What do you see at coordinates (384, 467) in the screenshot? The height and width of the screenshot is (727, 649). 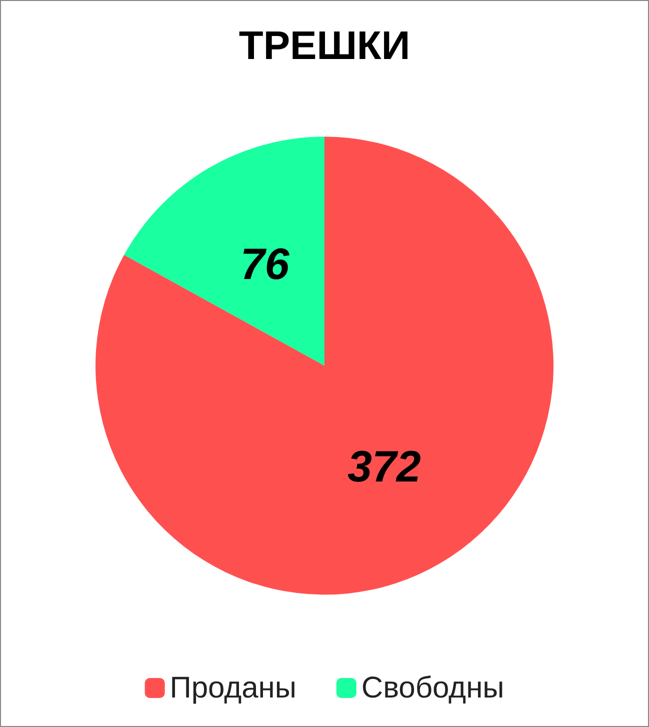 I see `data-label: 372` at bounding box center [384, 467].